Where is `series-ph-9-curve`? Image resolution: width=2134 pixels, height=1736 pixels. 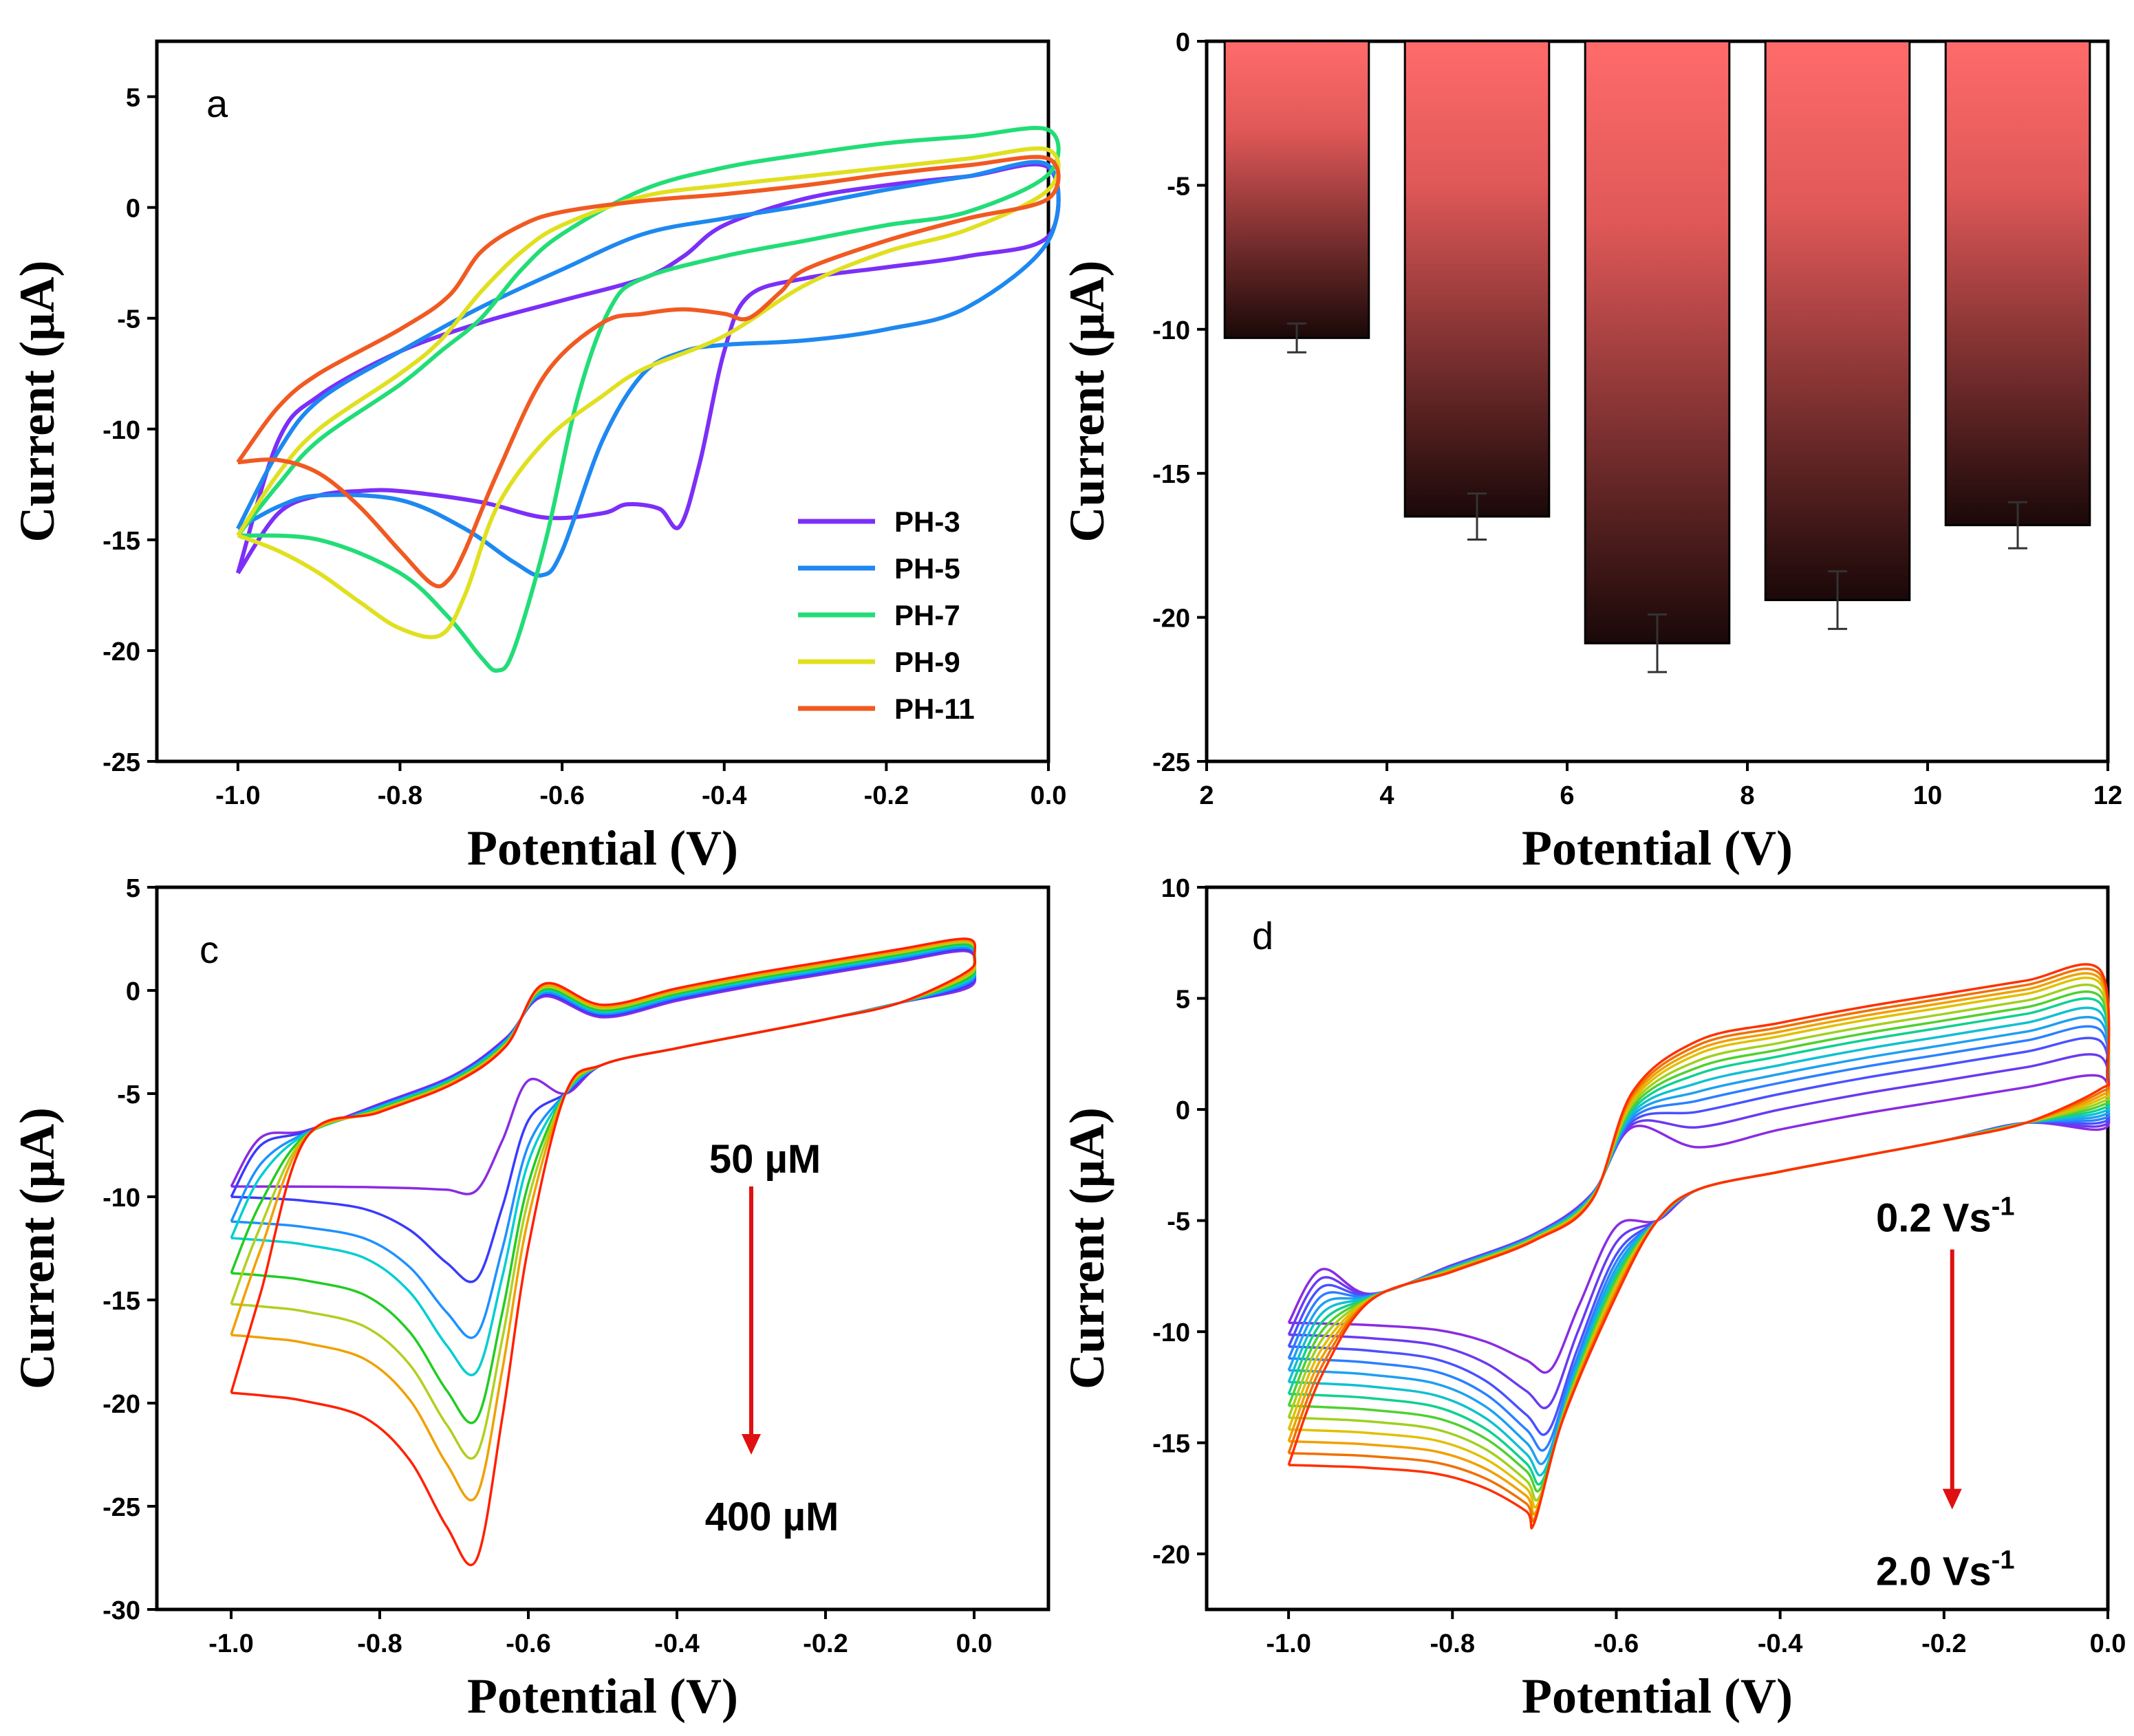 series-ph-9-curve is located at coordinates (648, 393).